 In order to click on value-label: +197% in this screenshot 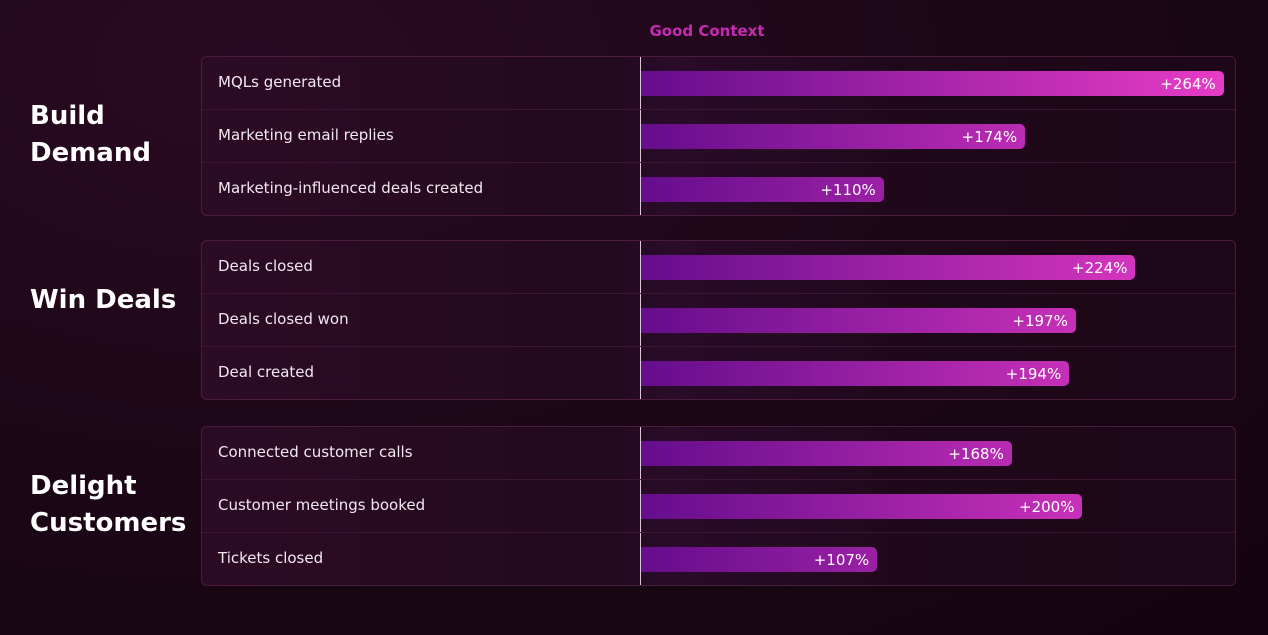, I will do `click(1040, 321)`.